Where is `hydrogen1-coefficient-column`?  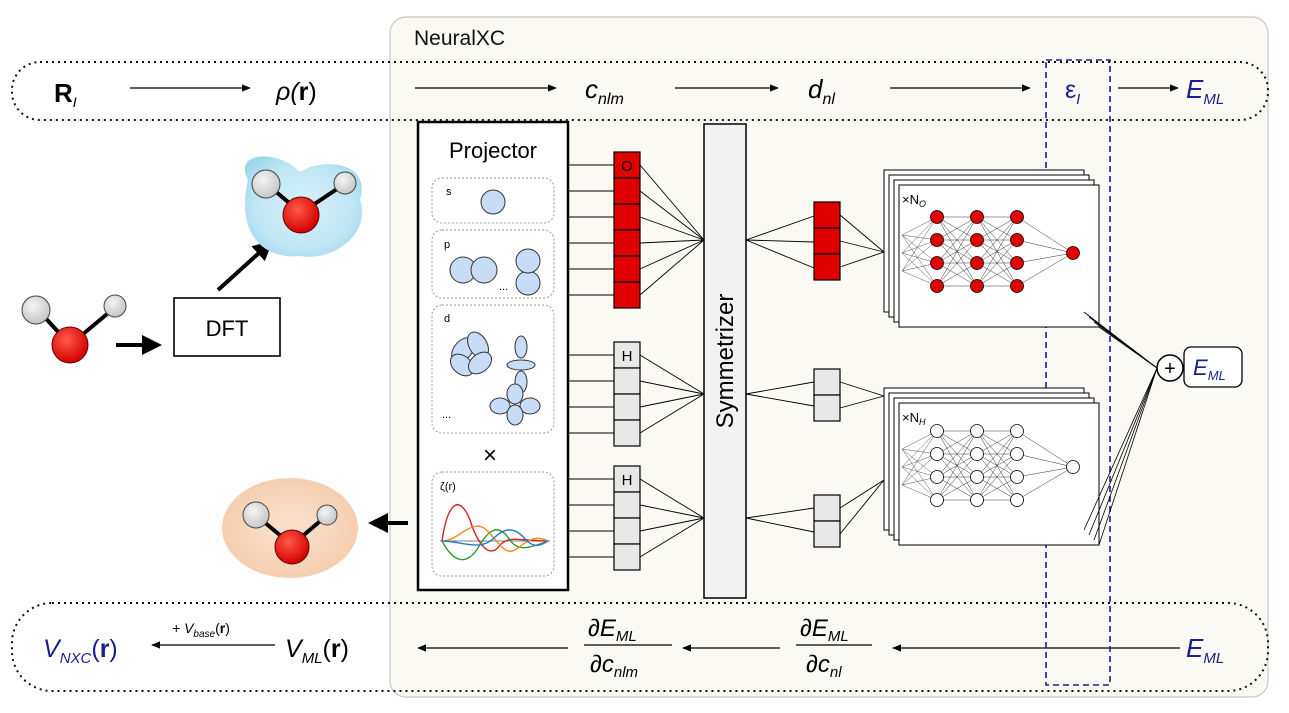 hydrogen1-coefficient-column is located at coordinates (627, 394).